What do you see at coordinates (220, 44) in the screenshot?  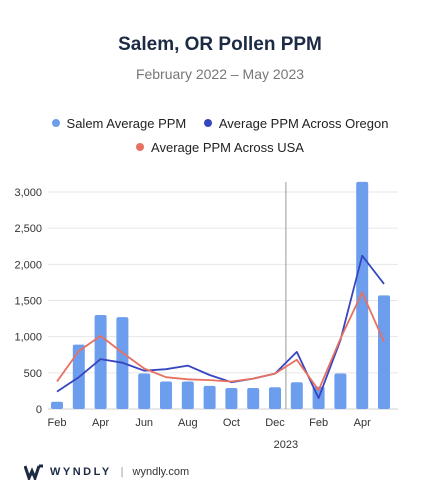 I see `chart-title: Salem, OR Pollen PPM` at bounding box center [220, 44].